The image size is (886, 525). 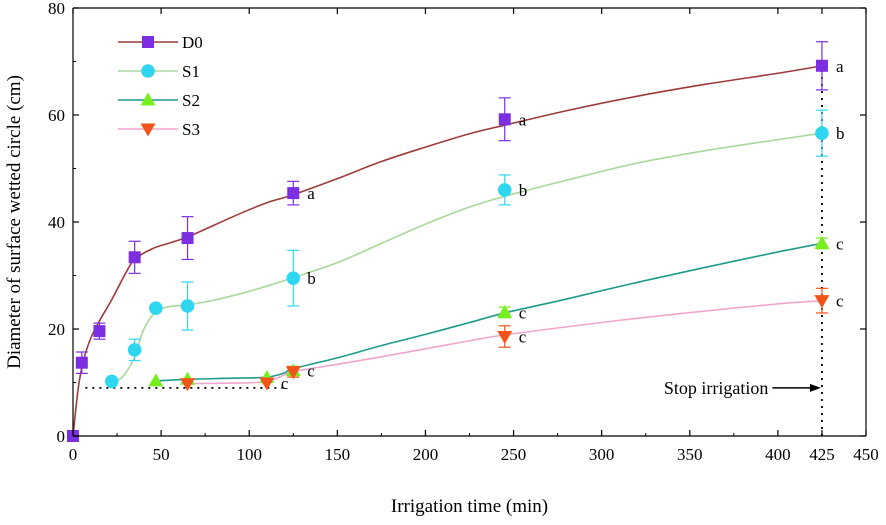 I want to click on legend-marker-d0, so click(x=148, y=42).